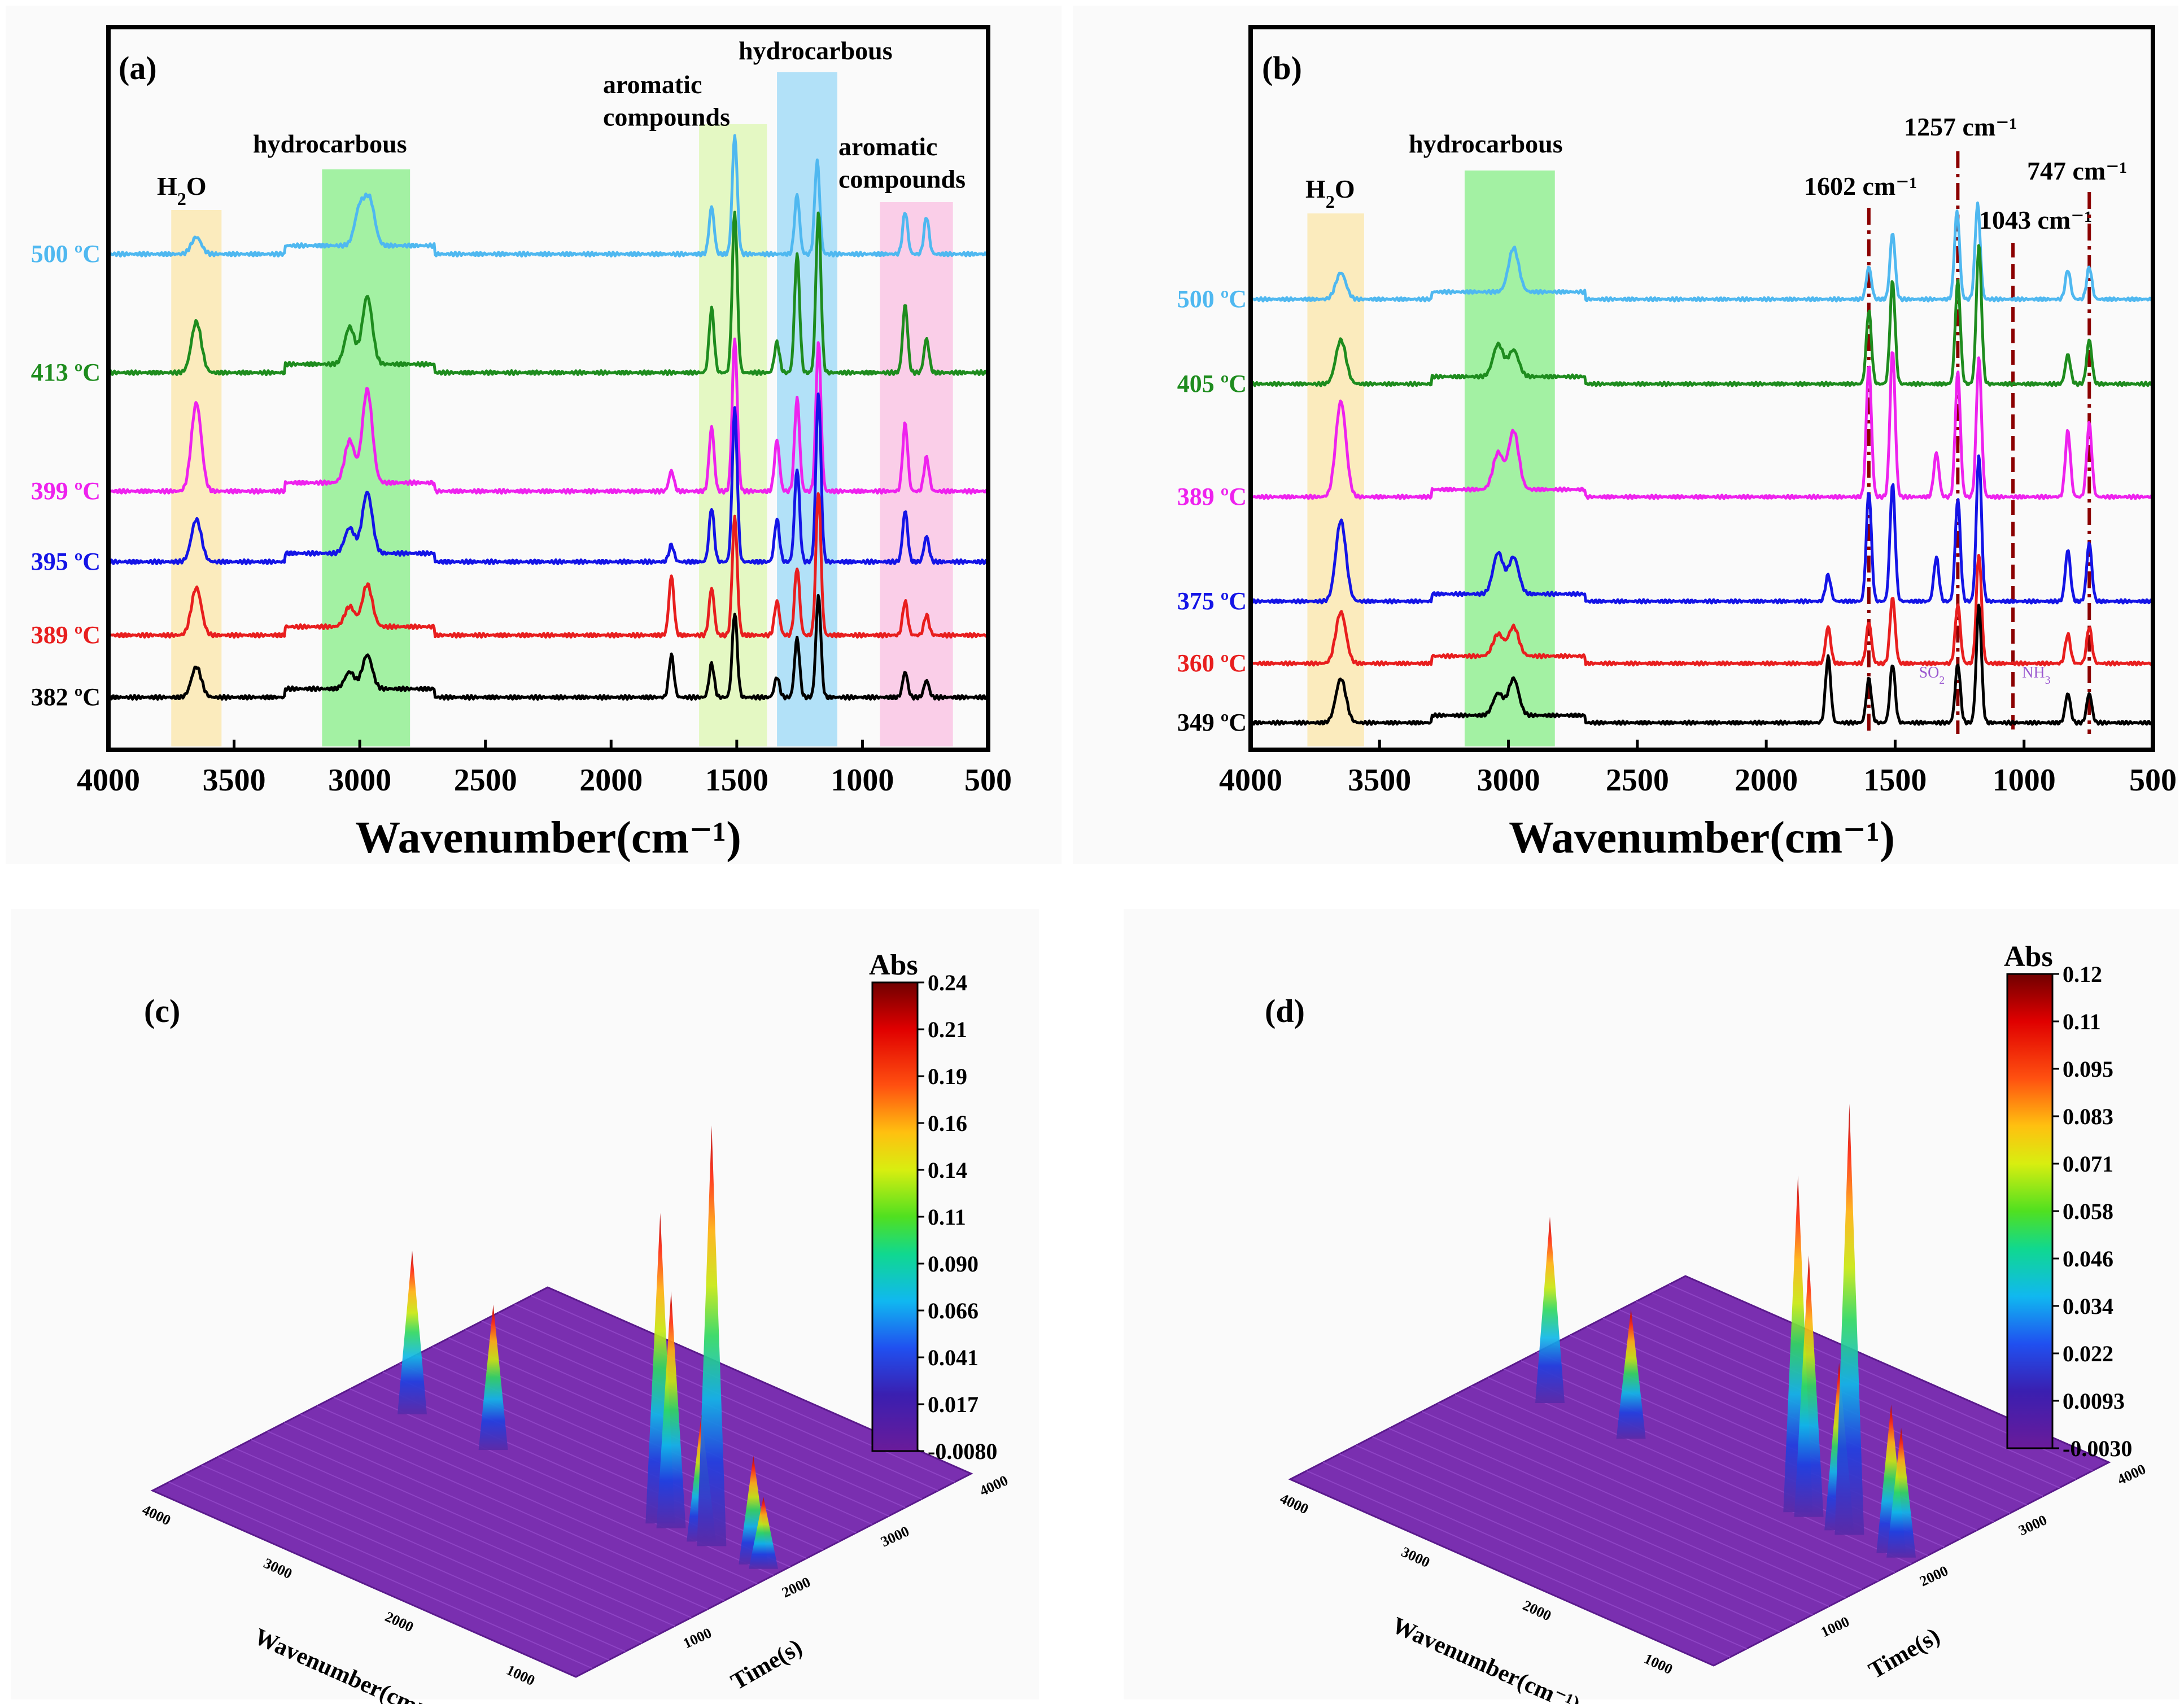 The width and height of the screenshot is (2184, 1704). Describe the element at coordinates (1932, 675) in the screenshot. I see `panel-b-gas-label-0: SO2` at that location.